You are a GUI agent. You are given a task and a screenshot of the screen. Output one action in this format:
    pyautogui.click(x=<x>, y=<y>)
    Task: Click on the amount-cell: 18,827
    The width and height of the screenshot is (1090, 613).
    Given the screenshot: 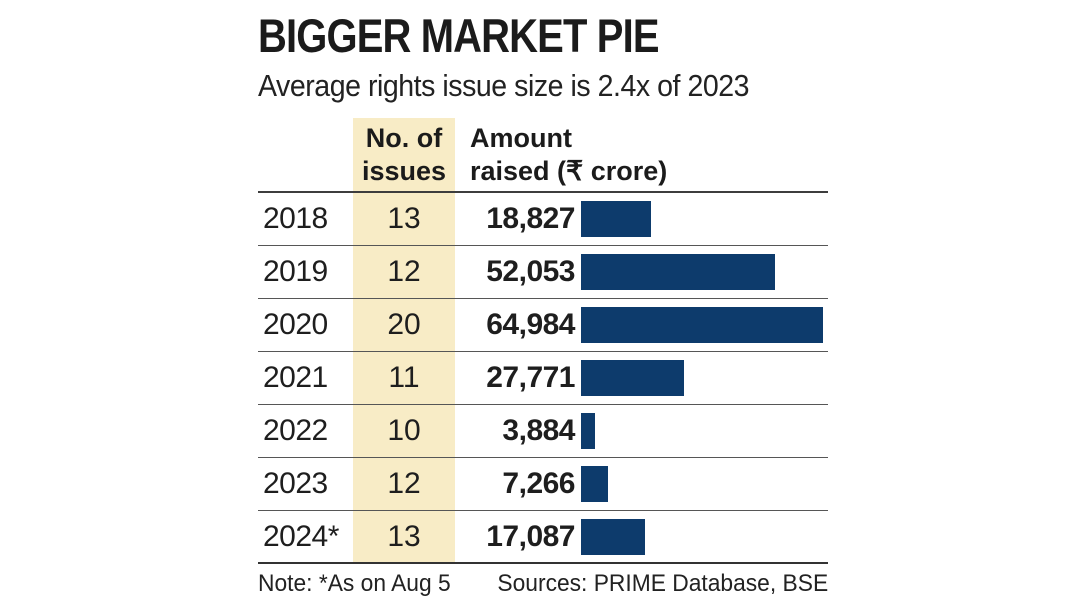 What is the action you would take?
    pyautogui.click(x=530, y=218)
    